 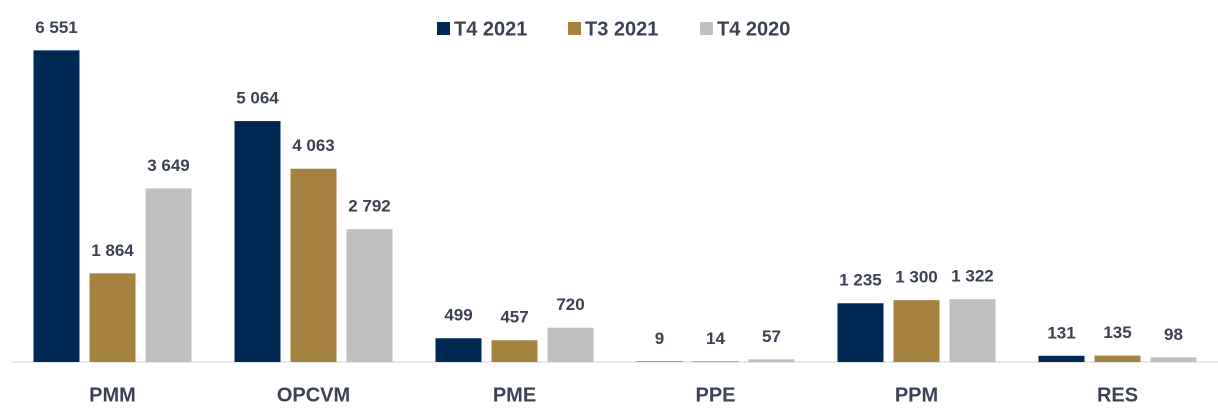 What do you see at coordinates (621, 29) in the screenshot?
I see `legend-label: T3 2021` at bounding box center [621, 29].